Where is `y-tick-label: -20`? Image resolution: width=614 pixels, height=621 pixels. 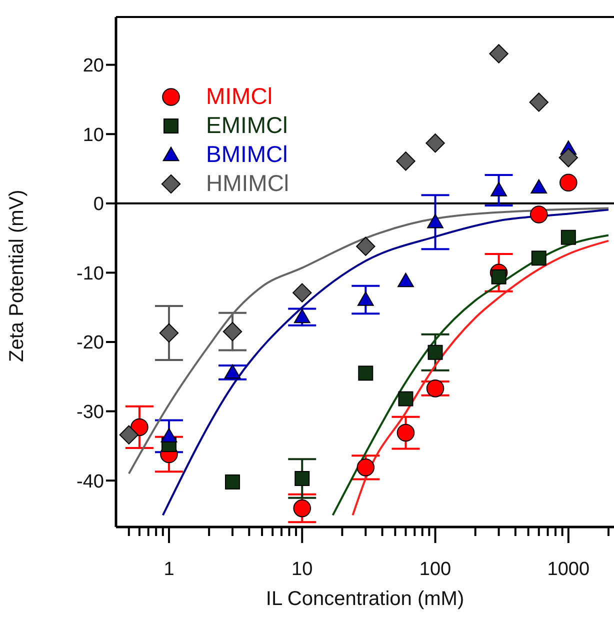
y-tick-label: -20 is located at coordinates (90, 343).